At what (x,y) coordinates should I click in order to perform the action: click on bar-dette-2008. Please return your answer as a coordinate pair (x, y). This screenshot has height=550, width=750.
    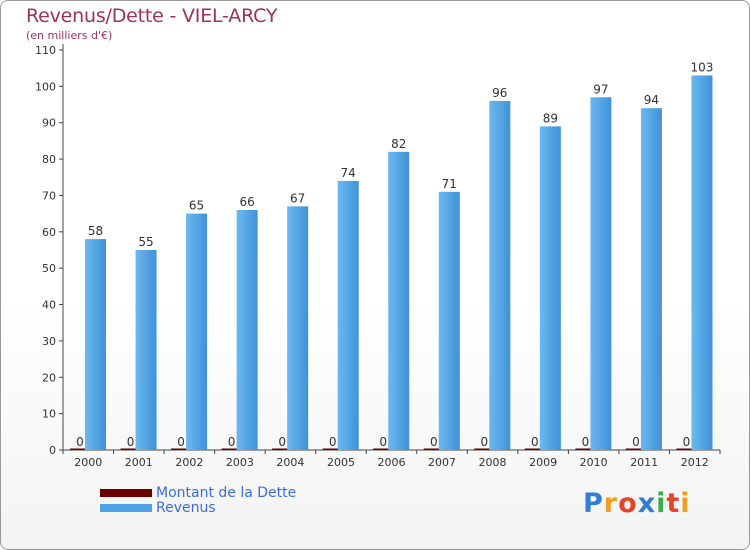
    Looking at the image, I should click on (484, 449).